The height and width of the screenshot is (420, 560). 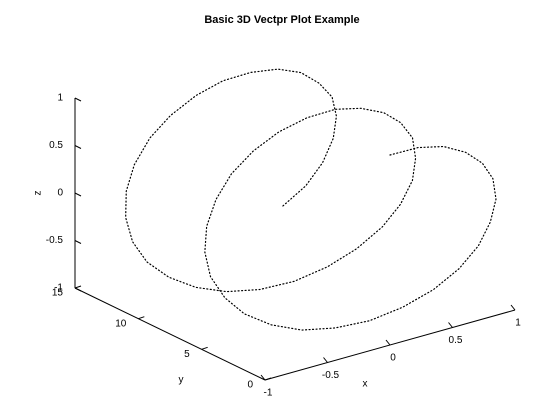 What do you see at coordinates (170, 334) in the screenshot?
I see `y-axis` at bounding box center [170, 334].